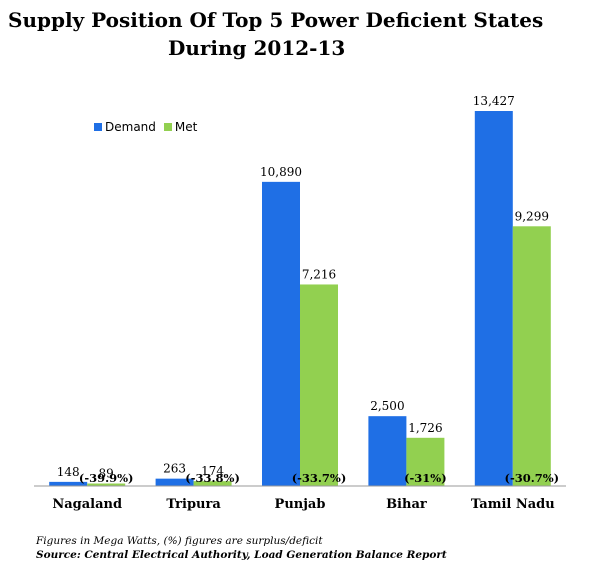 The width and height of the screenshot is (598, 579). I want to click on deficit-label-0: (-39.9%), so click(106, 478).